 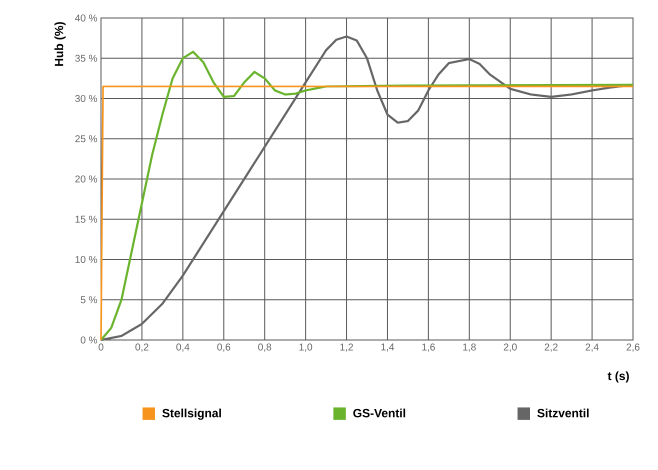 What do you see at coordinates (563, 413) in the screenshot?
I see `legend-label: Sitzventil` at bounding box center [563, 413].